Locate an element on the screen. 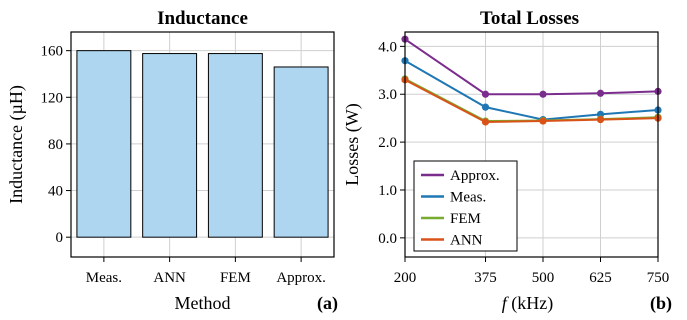 This screenshot has height=320, width=687. losses-x-label: f (kHz) is located at coordinates (528, 303).